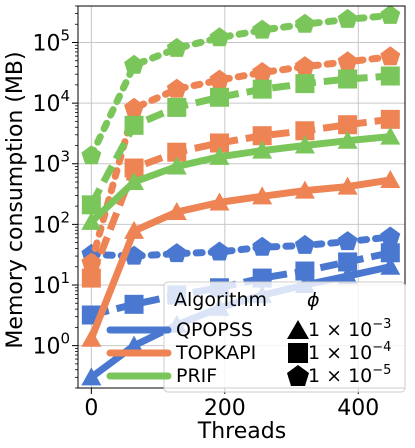  I want to click on y-axis-label: Memory consumption (MB), so click(15, 199).